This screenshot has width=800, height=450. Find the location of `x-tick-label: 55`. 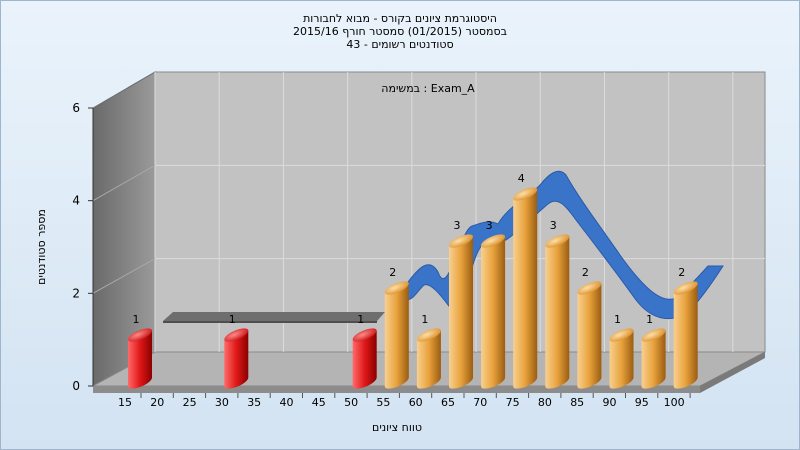

x-tick-label: 55 is located at coordinates (383, 402).